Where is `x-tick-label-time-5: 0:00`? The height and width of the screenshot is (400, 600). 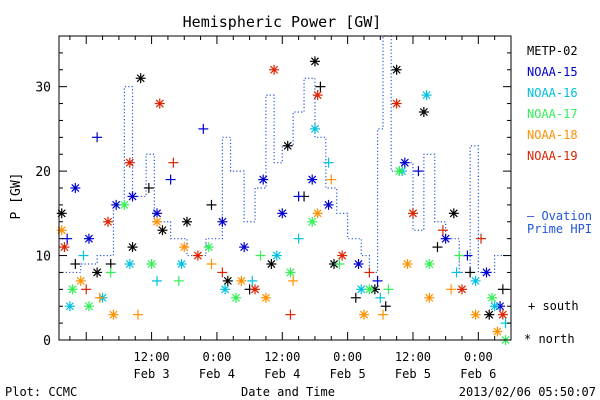 x-tick-label-time-5: 0:00 is located at coordinates (478, 357).